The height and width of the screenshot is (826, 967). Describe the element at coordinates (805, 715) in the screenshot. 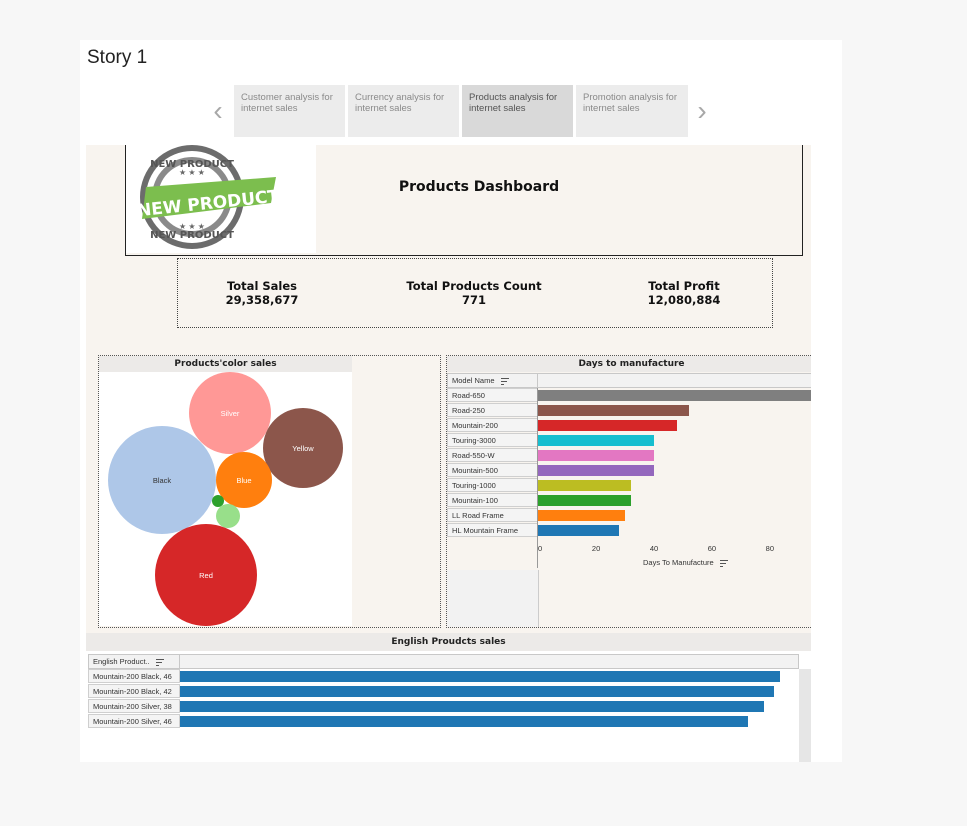

I see `vertical-scrollbar` at that location.